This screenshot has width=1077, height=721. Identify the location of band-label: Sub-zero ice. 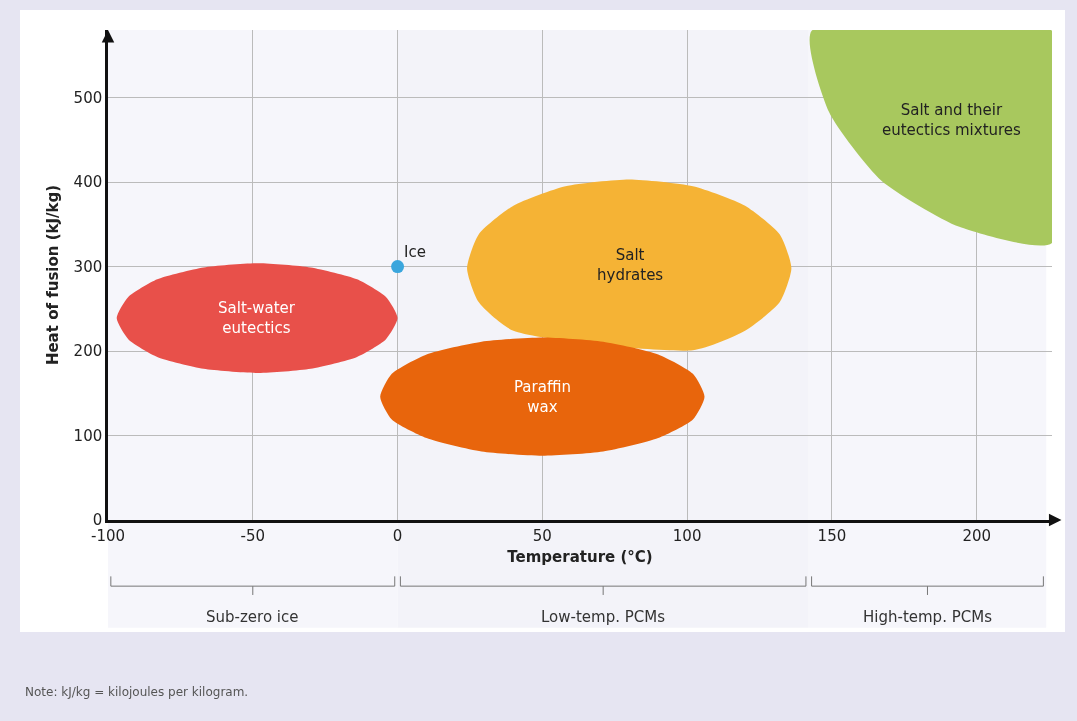
(252, 617).